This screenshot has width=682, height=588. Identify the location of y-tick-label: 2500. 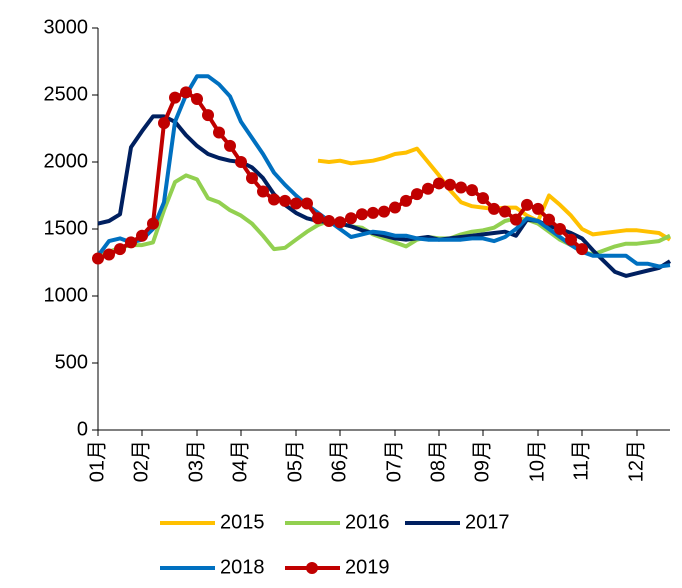
(66, 94).